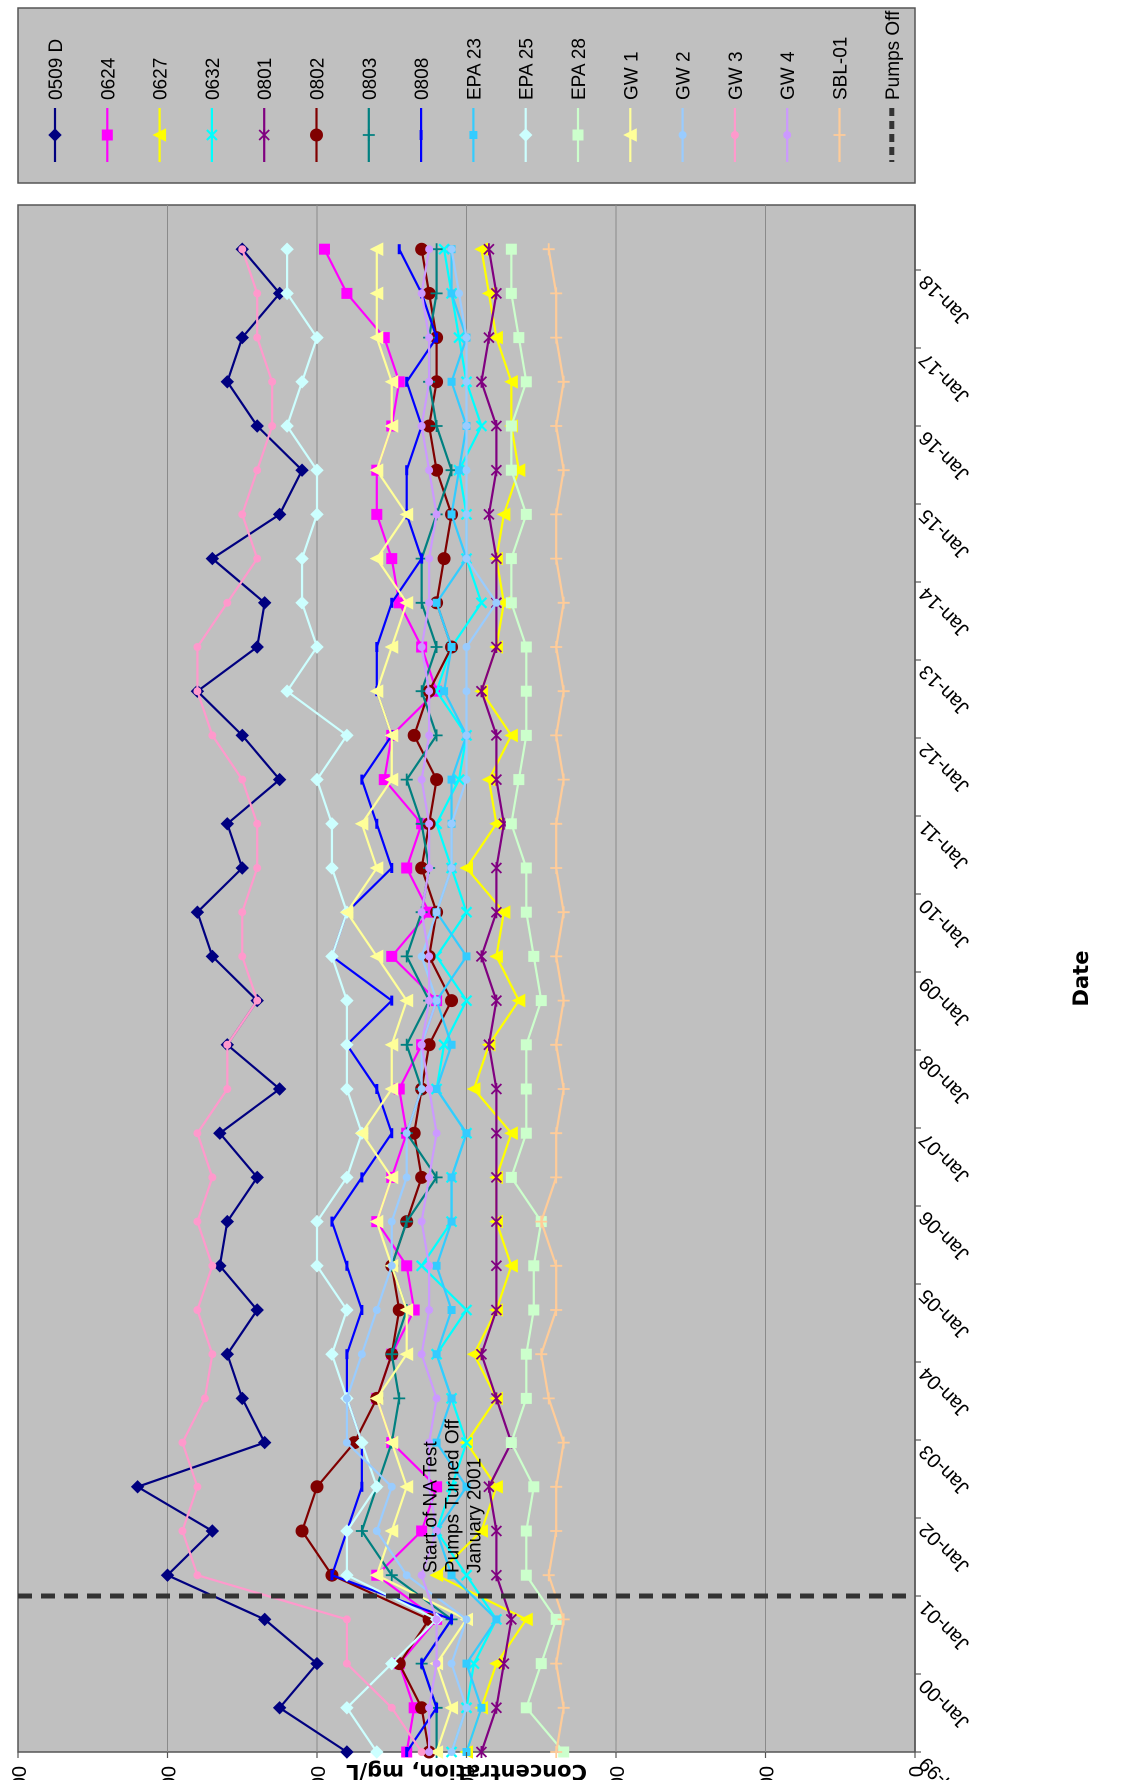 The image size is (1146, 1780). I want to click on x-tick-label: Jan-99, so click(944, 1766).